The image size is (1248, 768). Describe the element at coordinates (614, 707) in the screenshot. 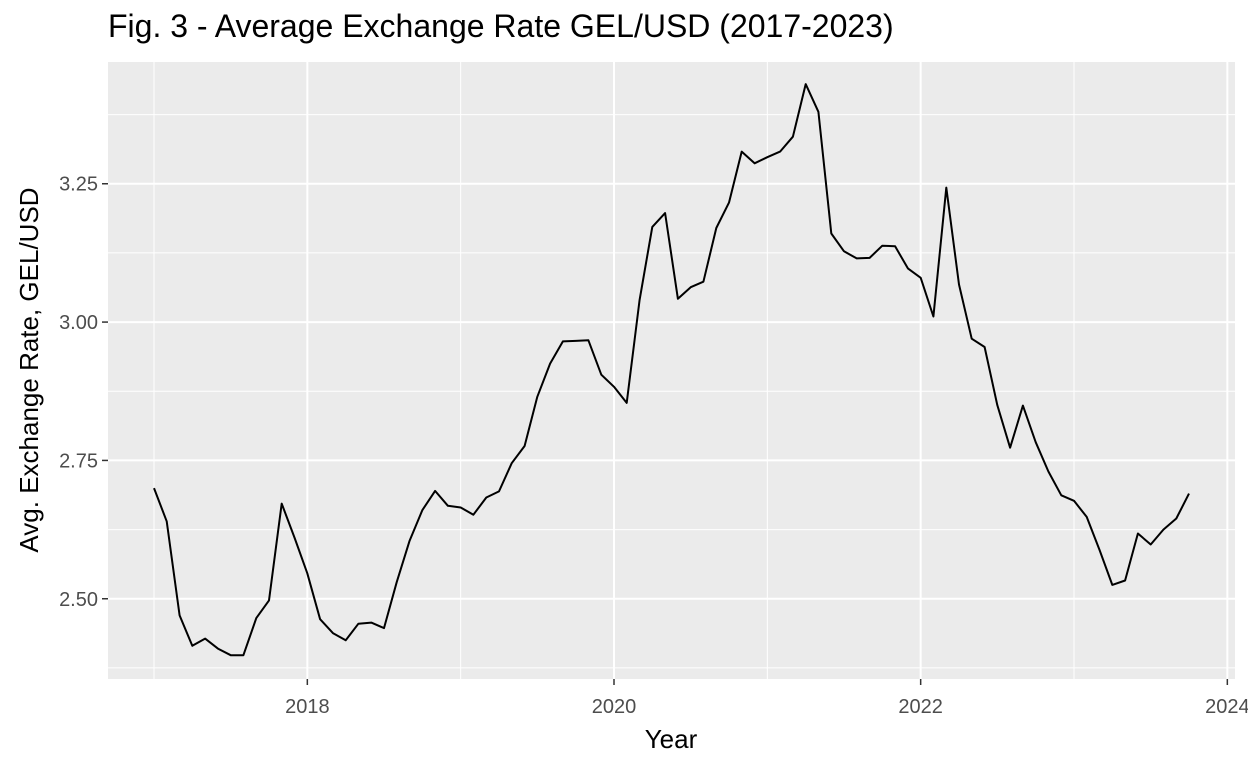

I see `x-tick-label: 2020` at that location.